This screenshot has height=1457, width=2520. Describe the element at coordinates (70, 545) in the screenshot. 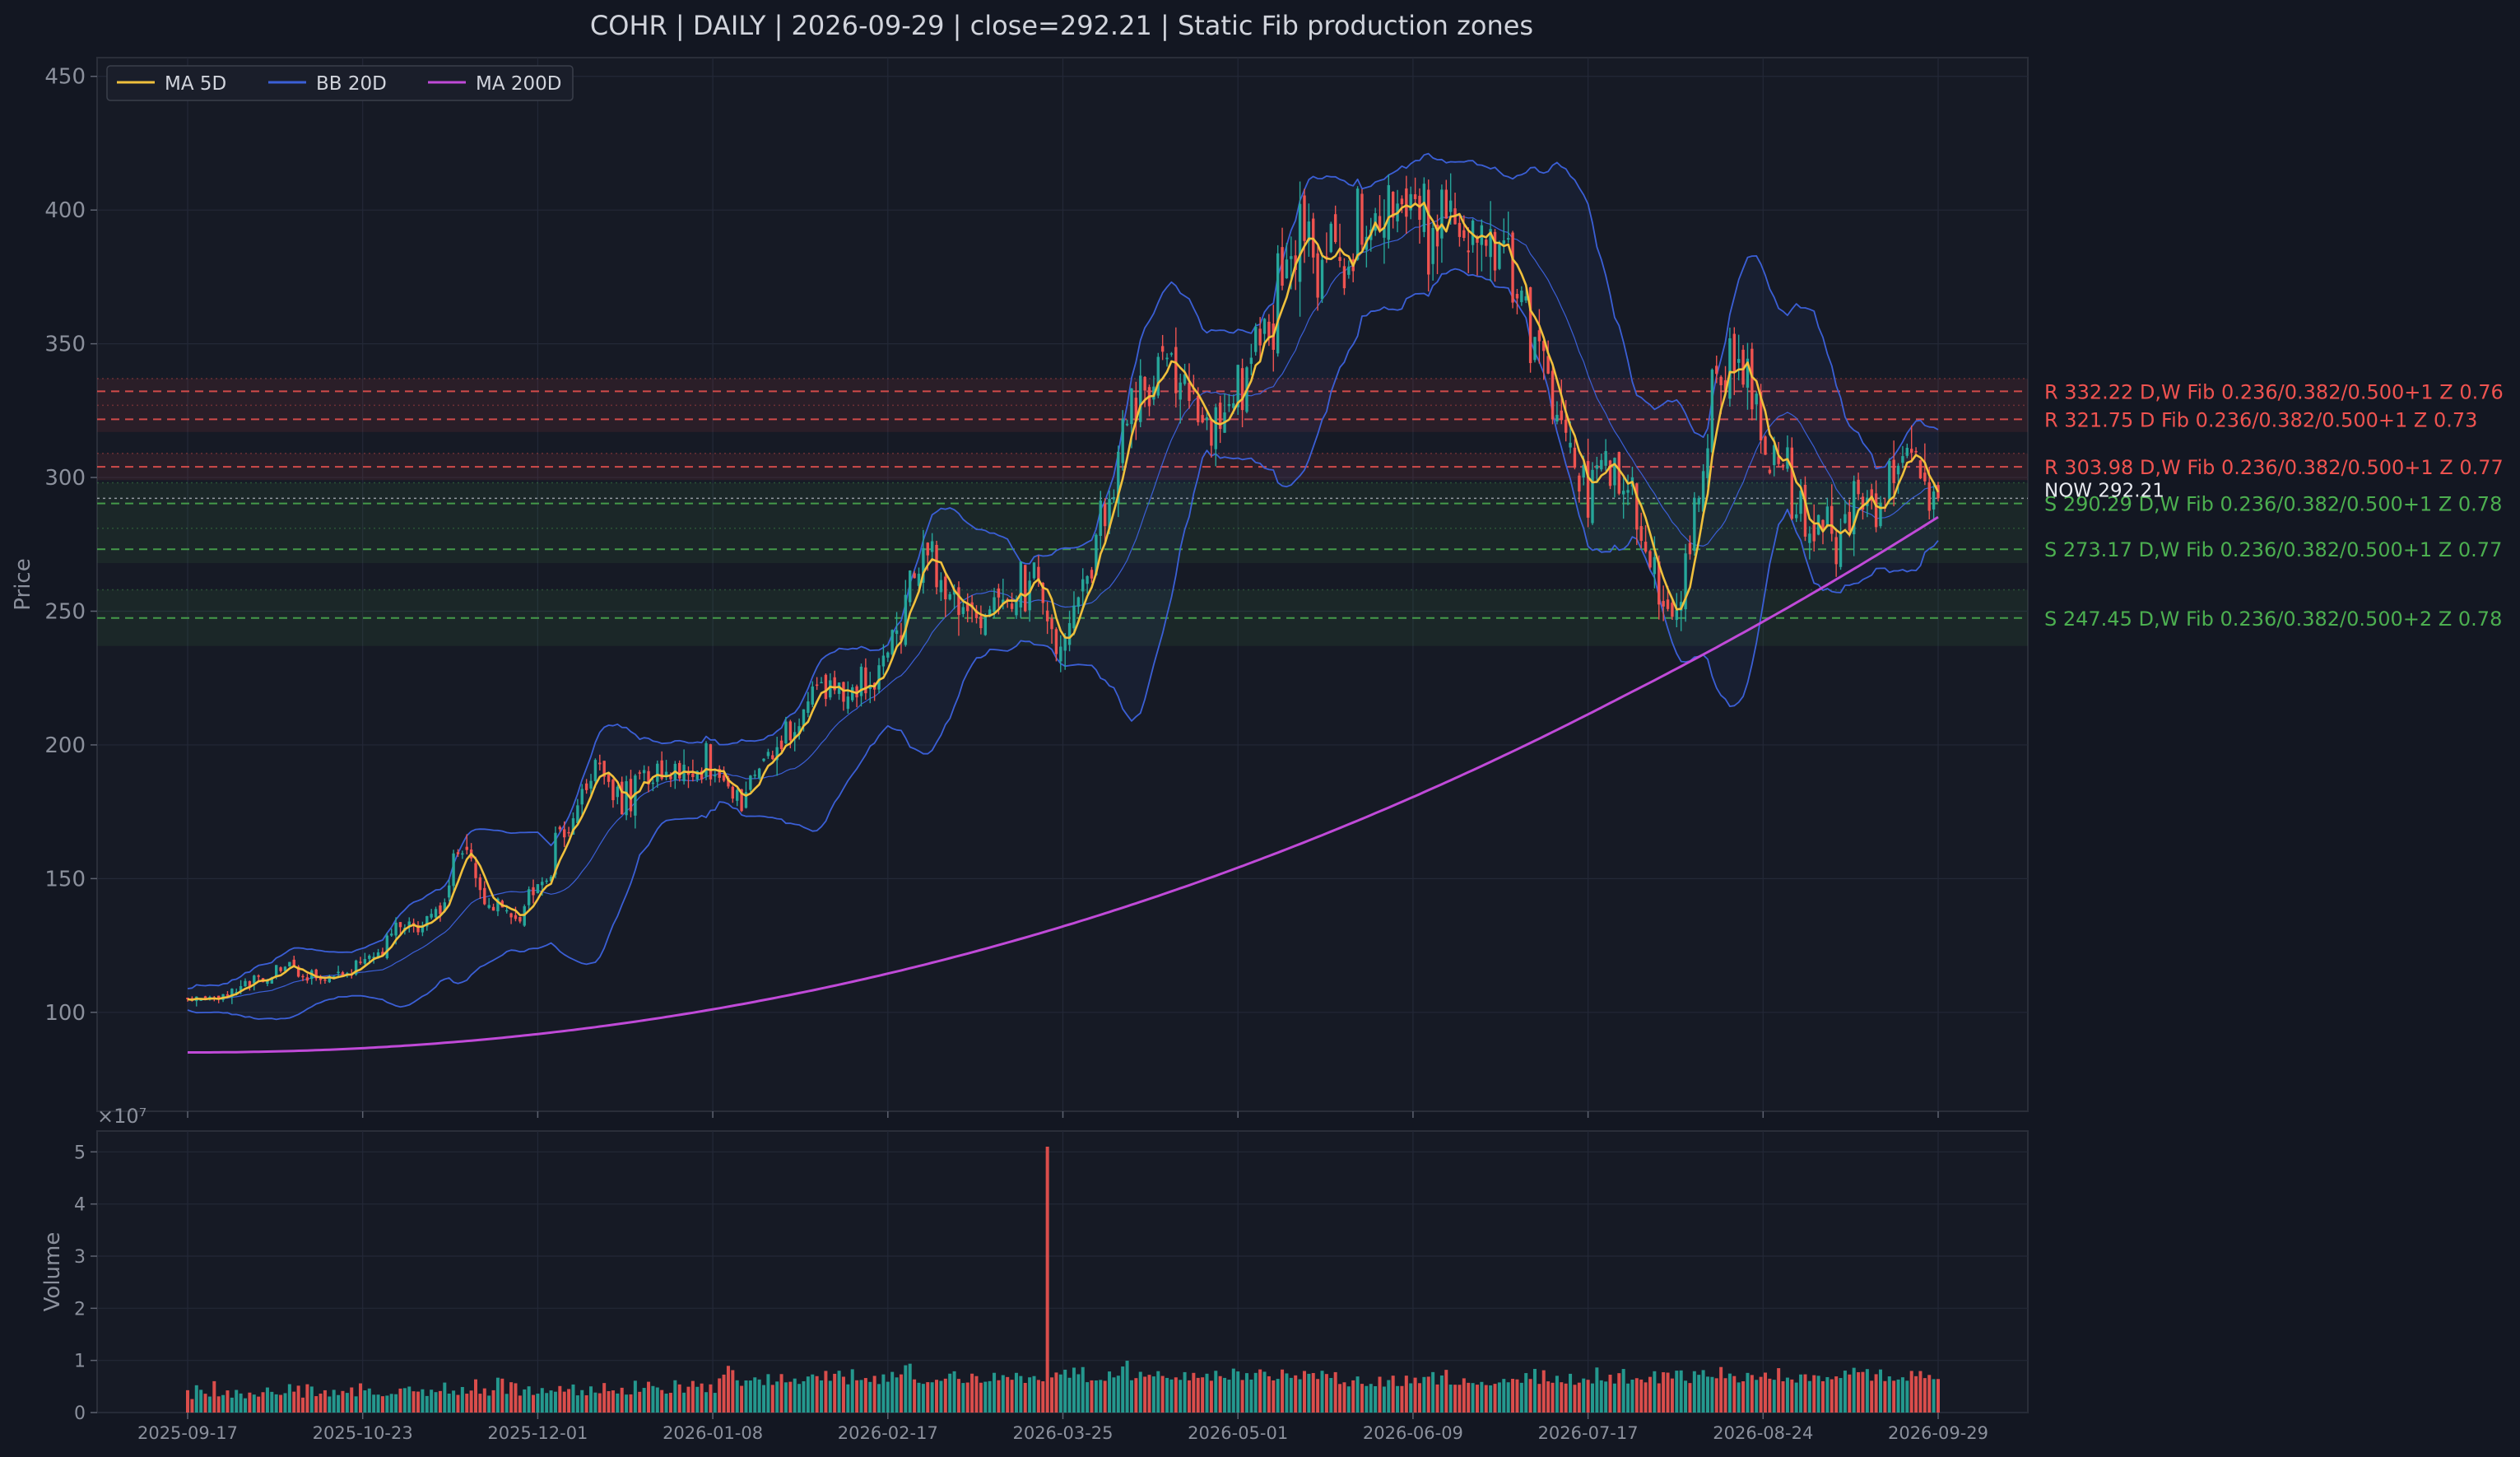

I see `price-axis: 100 150 200 250 300 350 400 450` at that location.